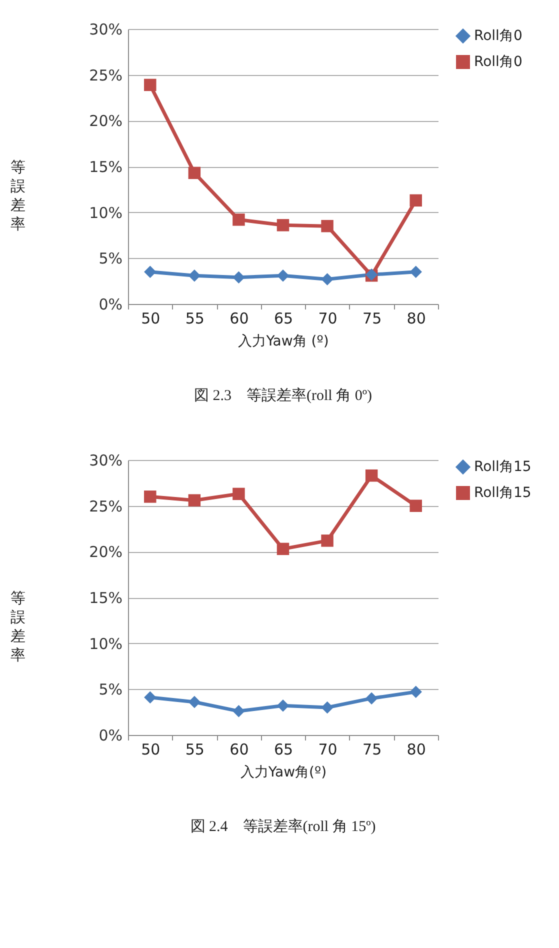 This screenshot has height=948, width=559. What do you see at coordinates (283, 772) in the screenshot?
I see `x-axis-title: 入力Yaw角(º)` at bounding box center [283, 772].